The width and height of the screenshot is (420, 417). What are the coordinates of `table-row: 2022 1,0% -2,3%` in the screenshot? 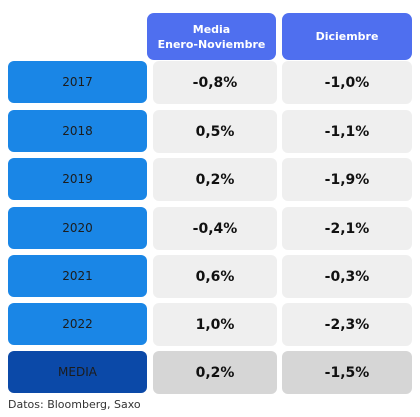 It's located at (210, 325).